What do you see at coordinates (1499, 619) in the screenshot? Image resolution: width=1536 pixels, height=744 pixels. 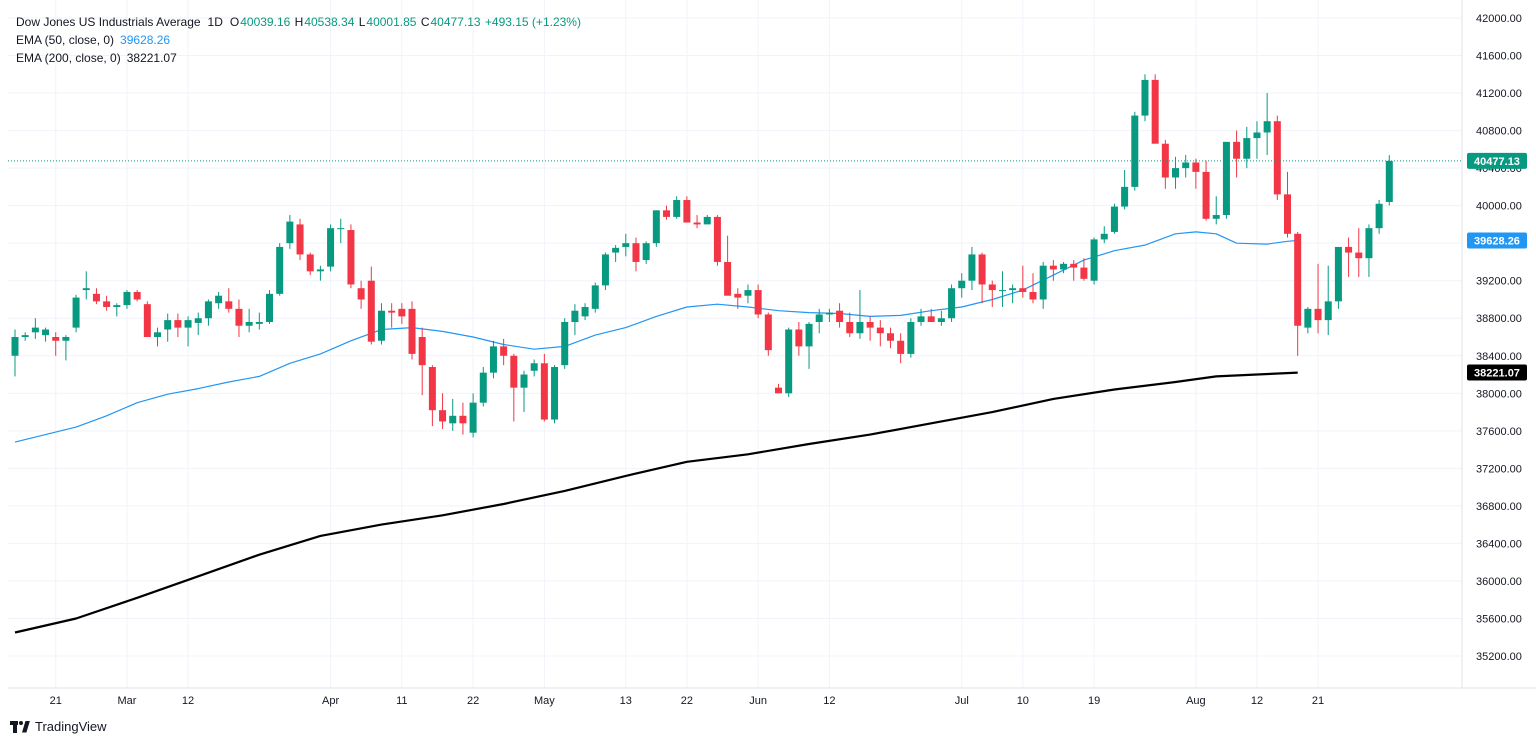 I see `y-tick-label: 35600.00` at bounding box center [1499, 619].